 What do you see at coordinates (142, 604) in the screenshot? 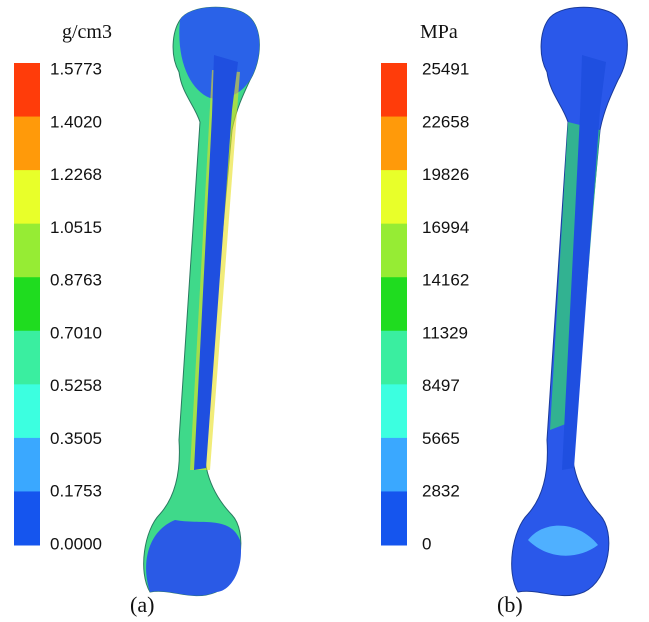
I see `caption: (a)` at bounding box center [142, 604].